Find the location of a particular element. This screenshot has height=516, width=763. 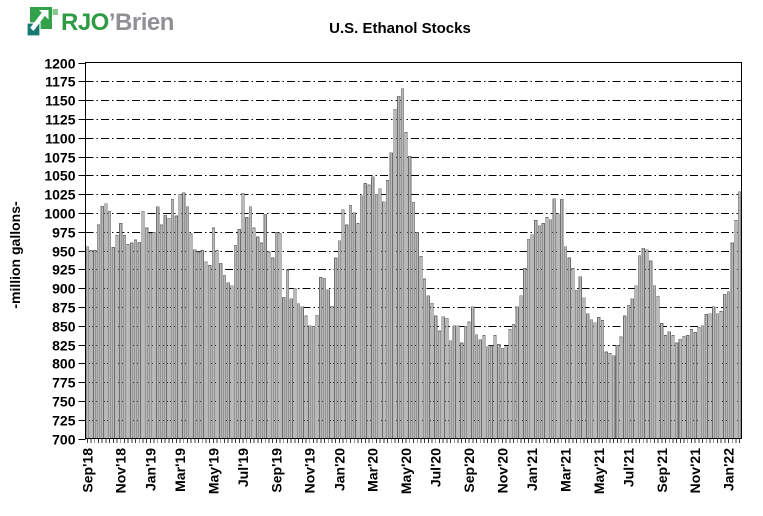

logo: RJO’Brien is located at coordinates (100, 22).